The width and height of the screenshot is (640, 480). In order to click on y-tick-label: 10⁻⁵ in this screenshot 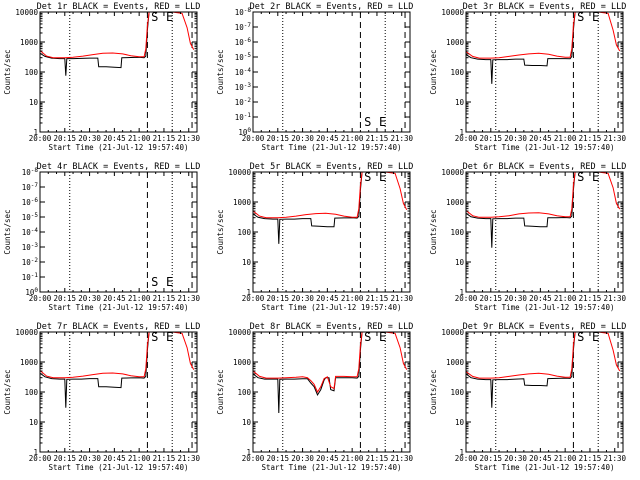, I will do `click(243, 57)`.